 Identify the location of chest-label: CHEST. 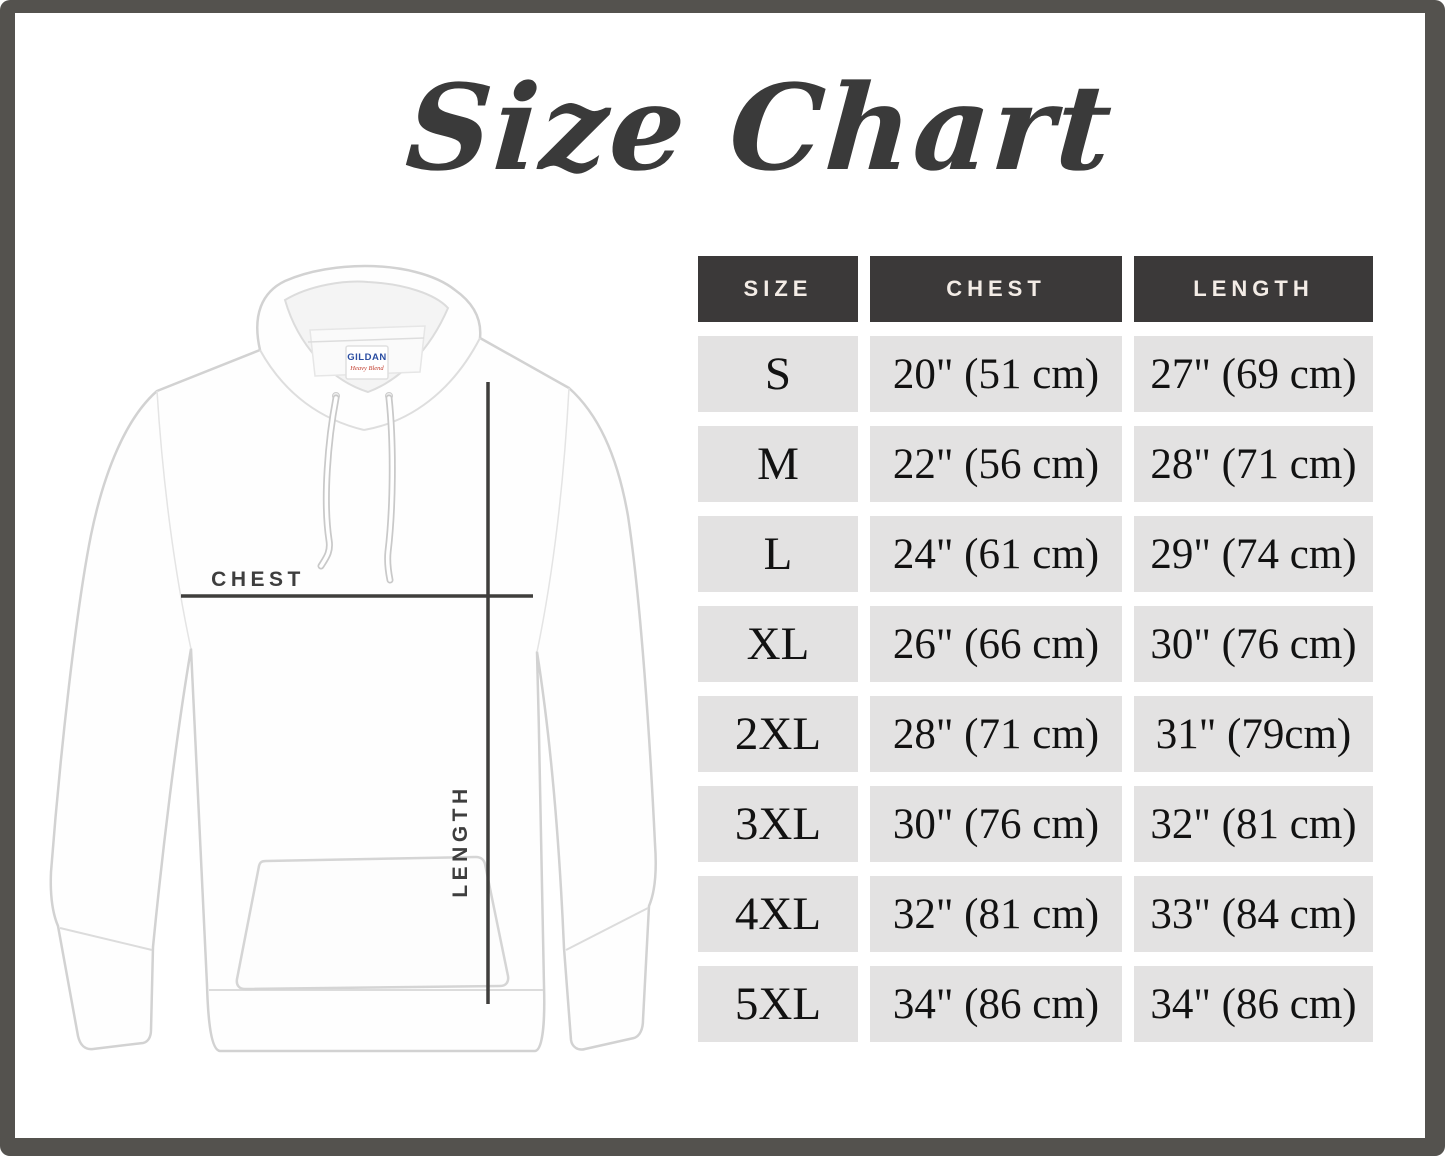
(258, 579).